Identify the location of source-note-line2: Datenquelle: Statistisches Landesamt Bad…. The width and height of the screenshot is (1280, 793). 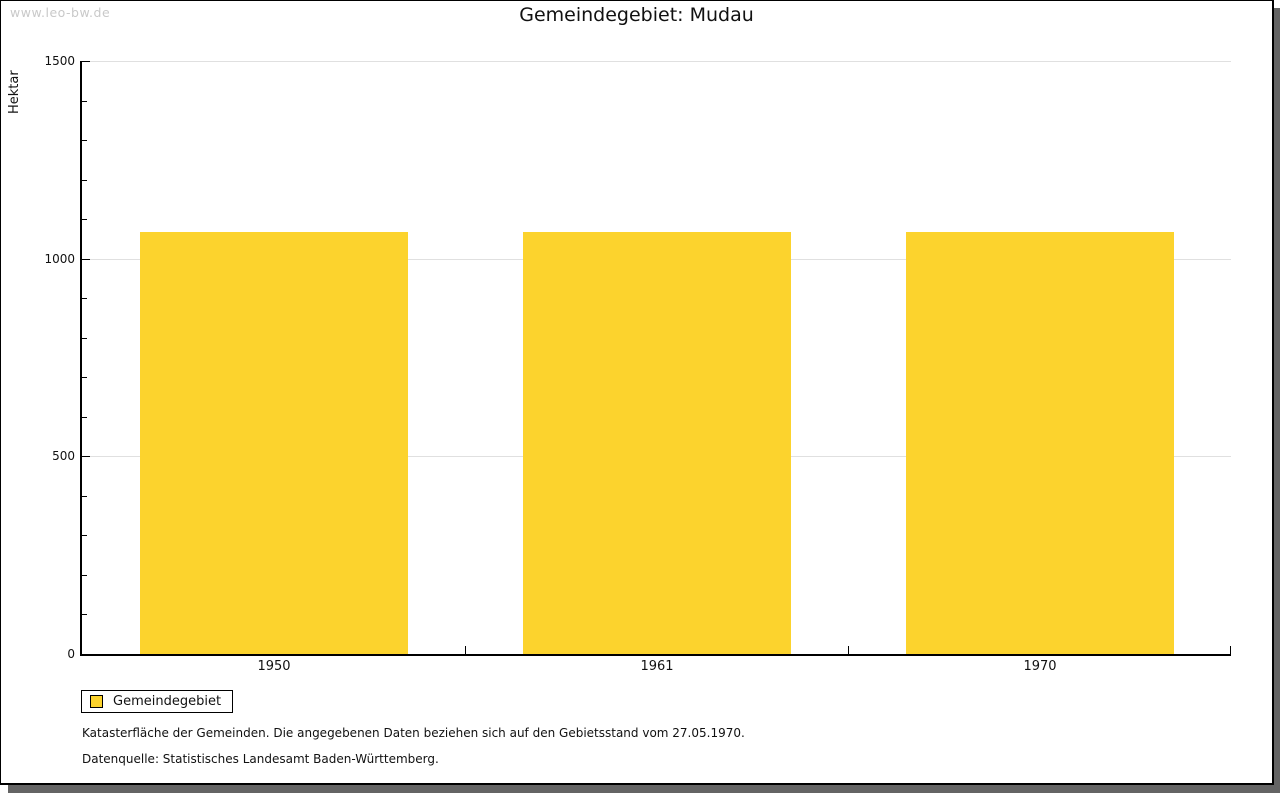
(260, 759).